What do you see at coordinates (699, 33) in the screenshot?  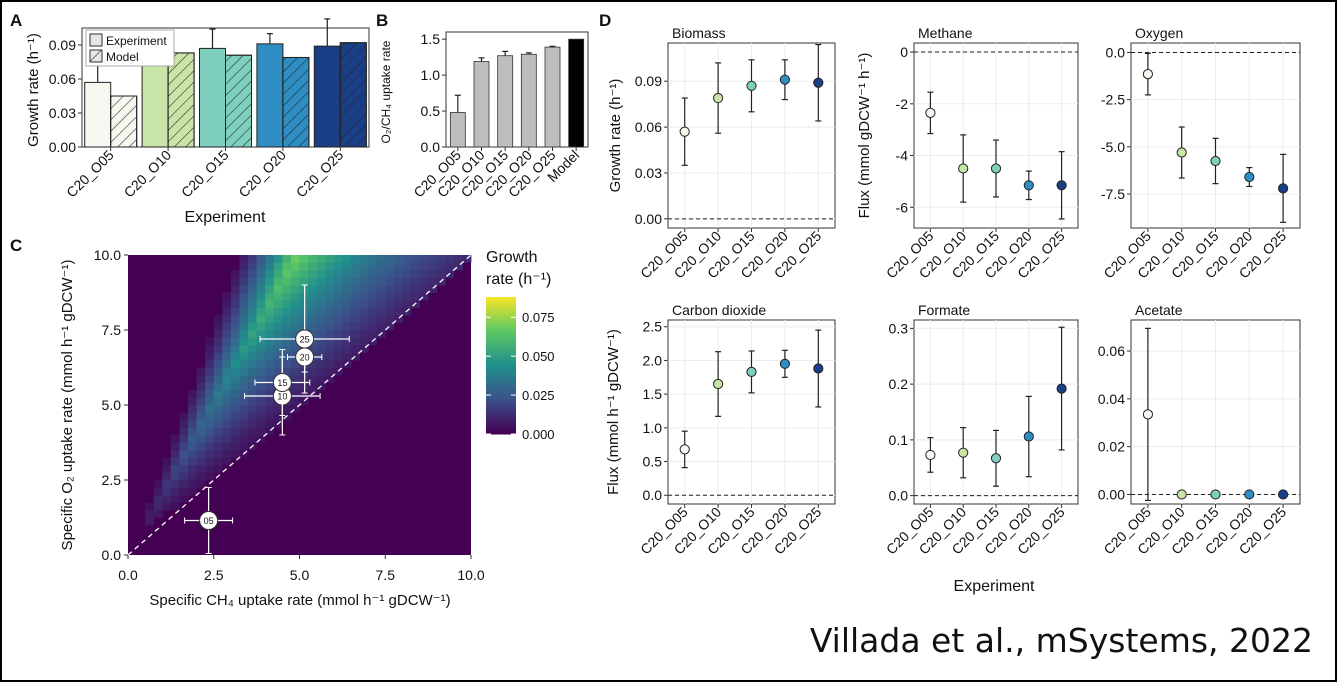 I see `panel-d-biomass-title: Biomass` at bounding box center [699, 33].